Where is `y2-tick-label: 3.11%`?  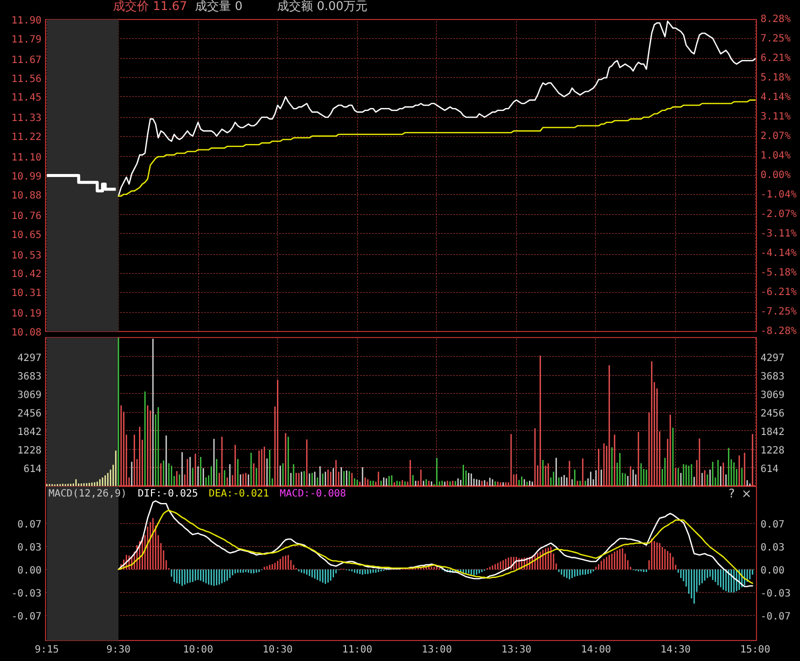
y2-tick-label: 3.11% is located at coordinates (775, 116).